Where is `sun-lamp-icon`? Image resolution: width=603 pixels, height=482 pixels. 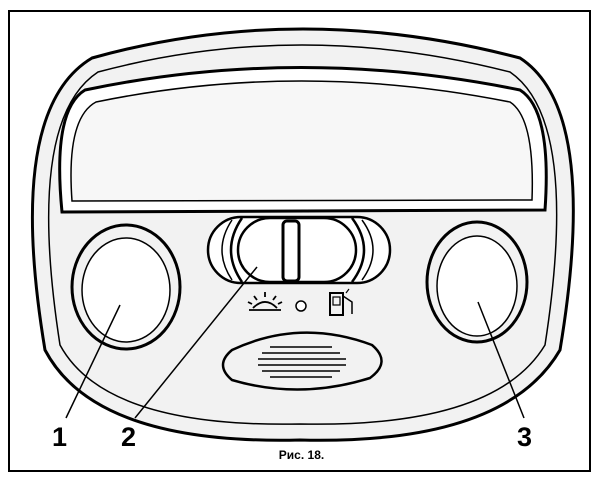 sun-lamp-icon is located at coordinates (265, 301).